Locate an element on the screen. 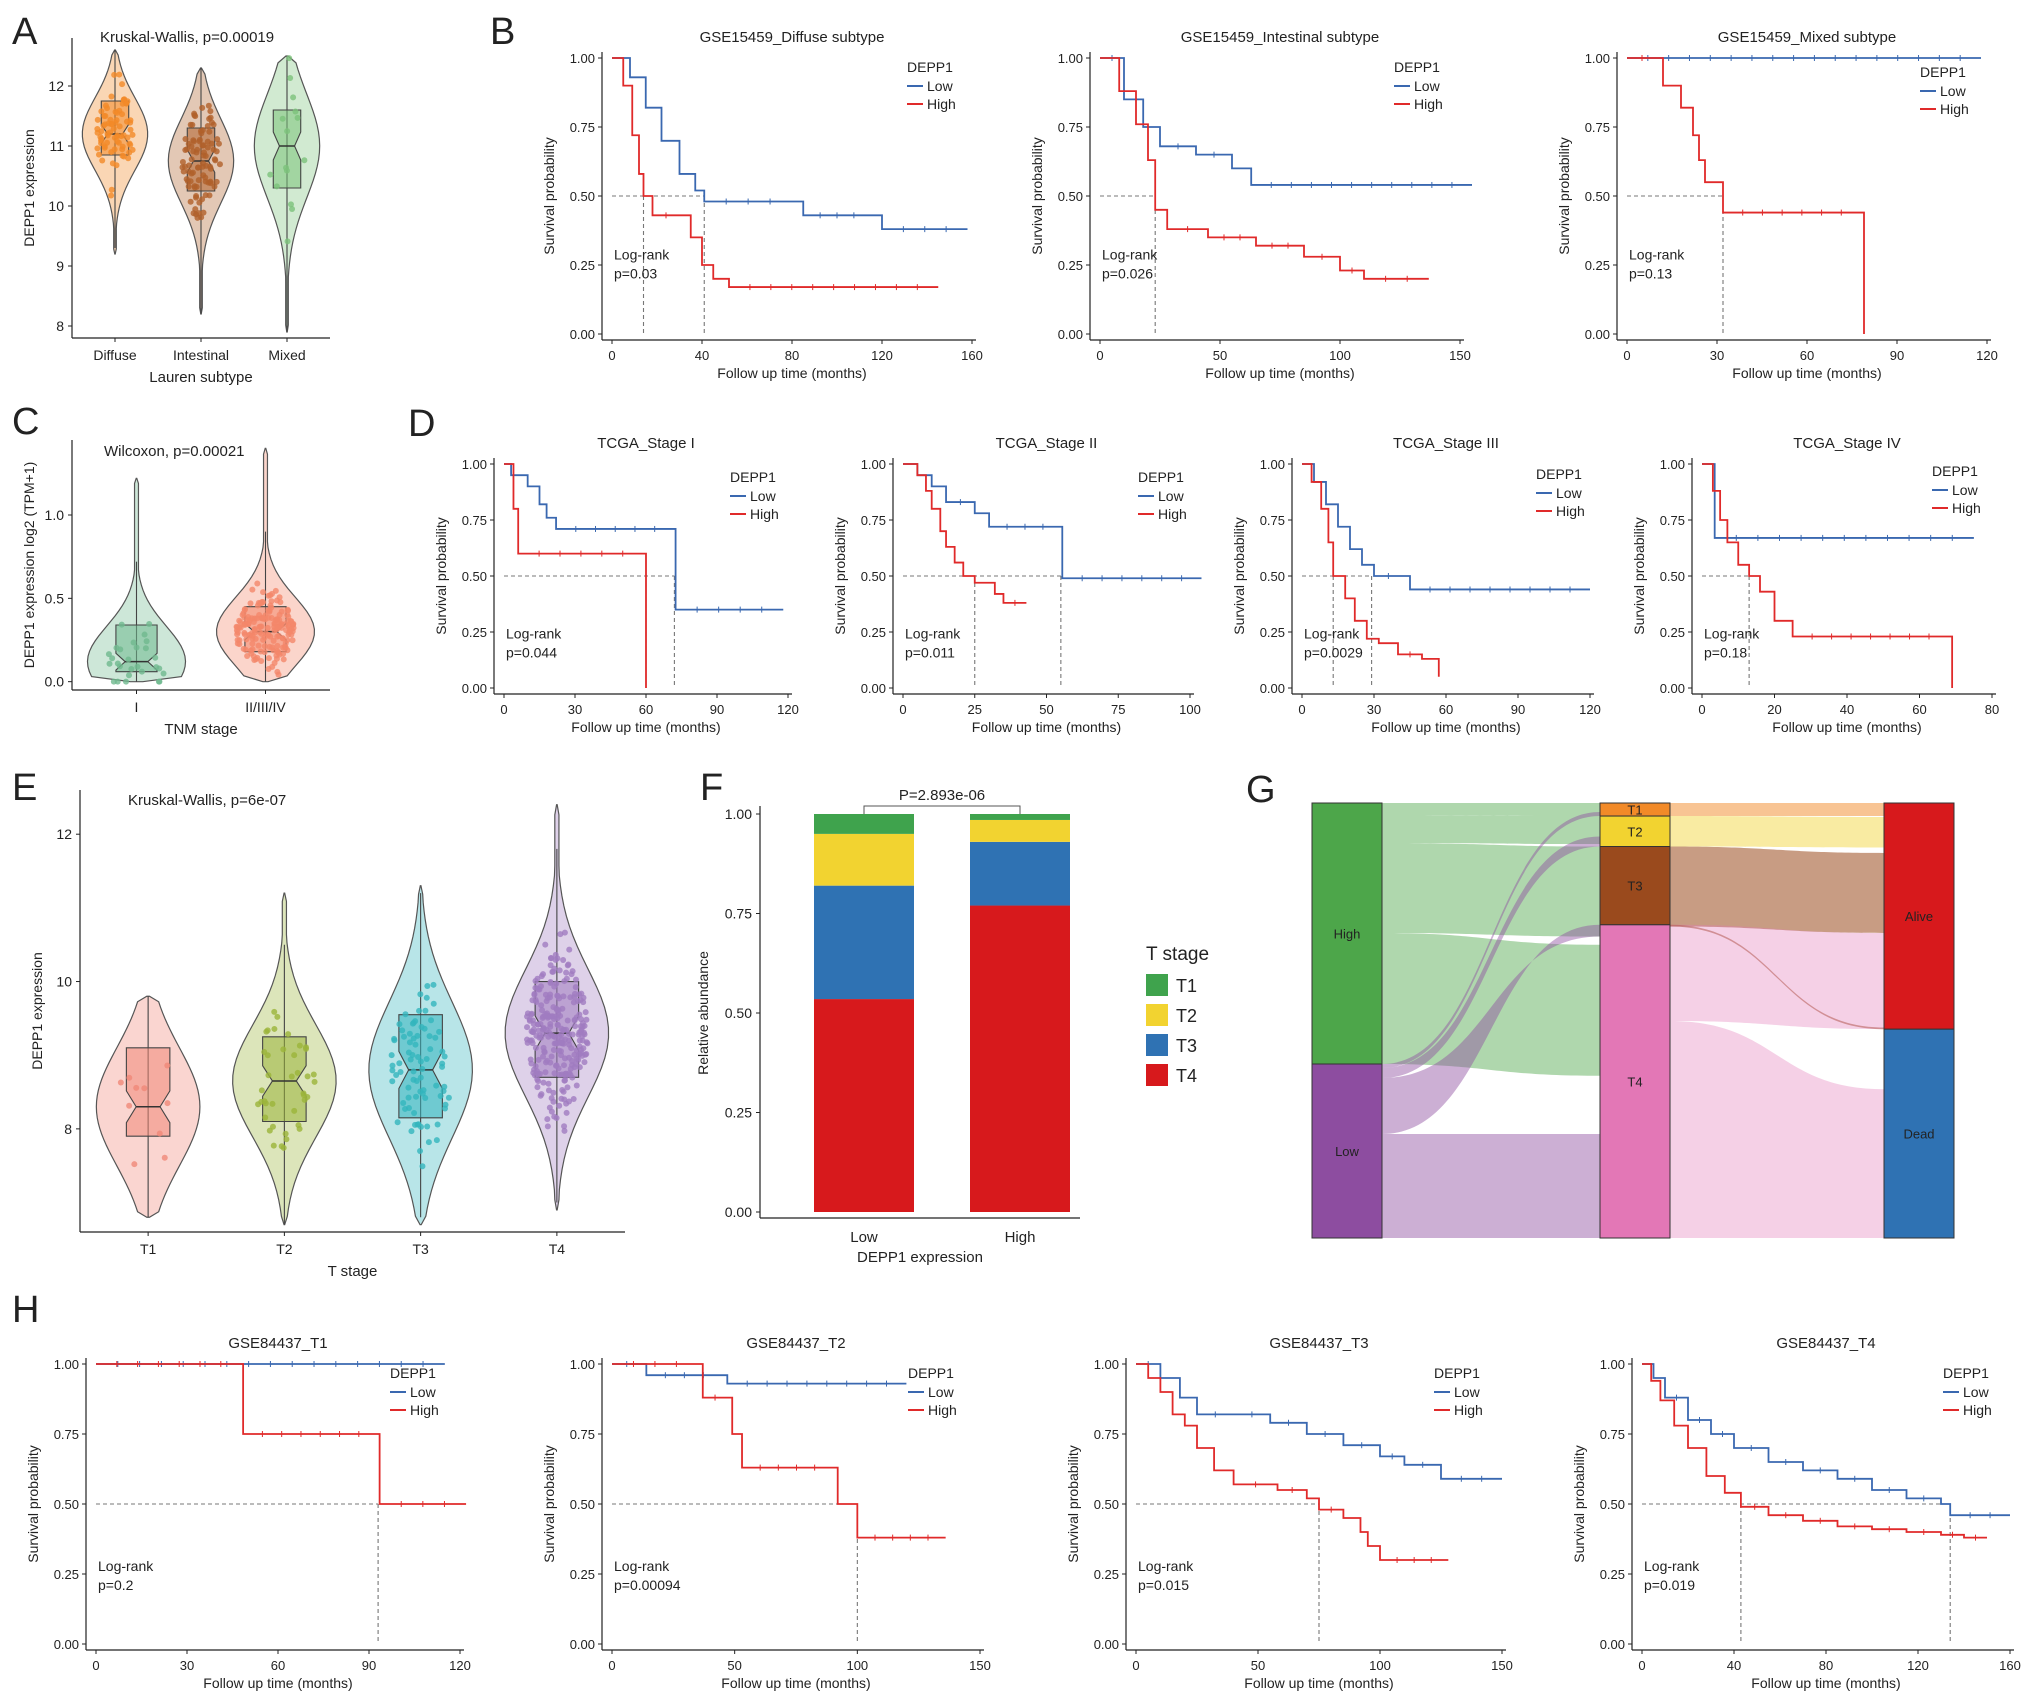  alluvial-node-label: T2 is located at coordinates (1634, 831).